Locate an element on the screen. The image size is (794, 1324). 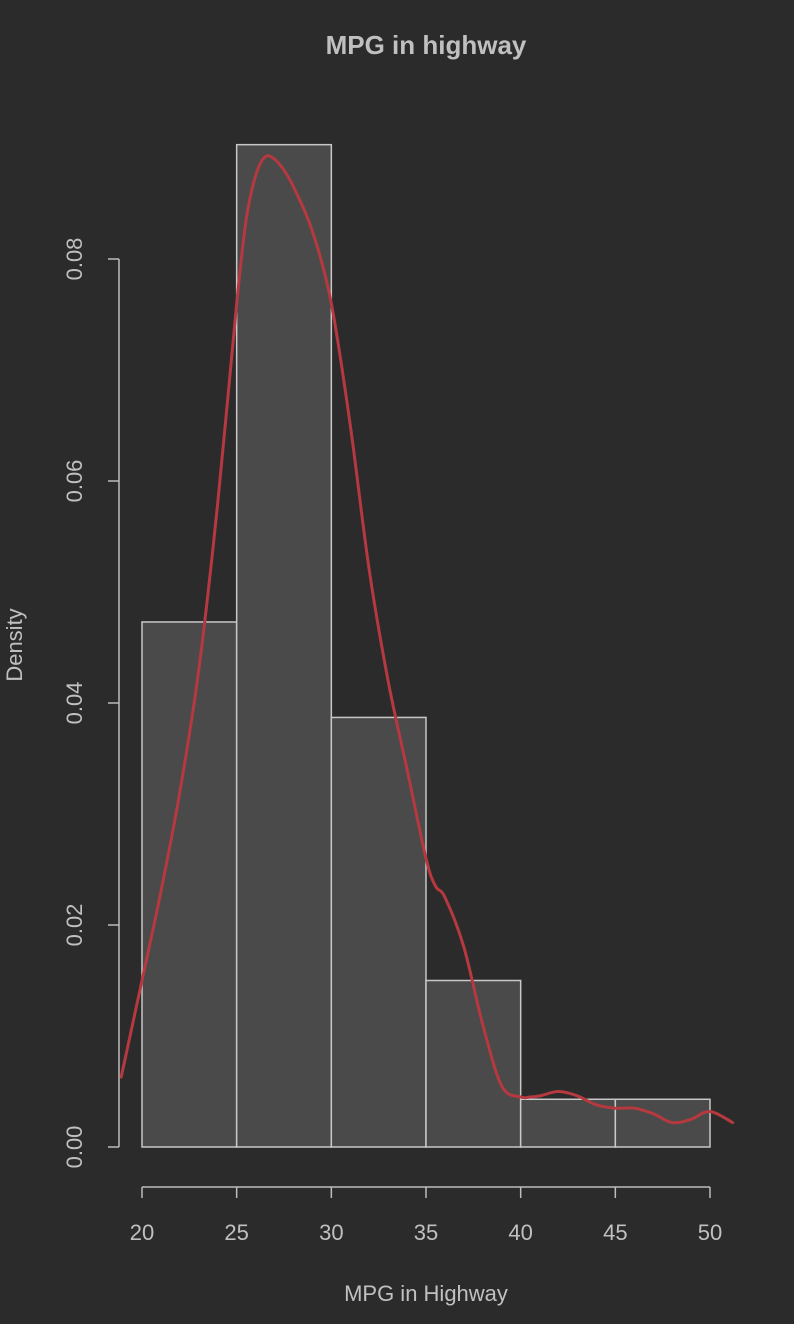
x-tick-label: 30 is located at coordinates (331, 1232).